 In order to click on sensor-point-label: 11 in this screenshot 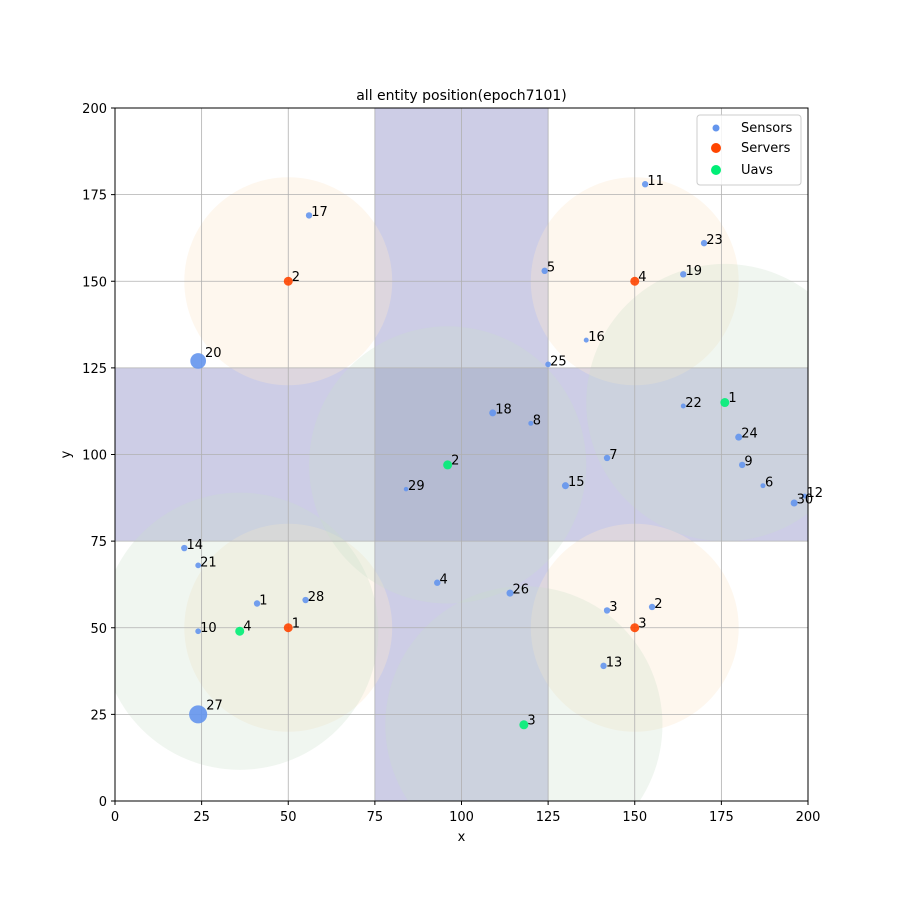, I will do `click(655, 181)`.